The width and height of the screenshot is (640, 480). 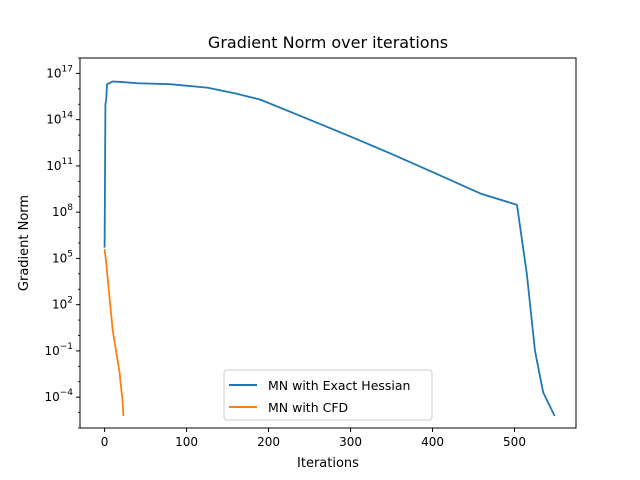 I want to click on x-tick-label: 200, so click(x=268, y=442).